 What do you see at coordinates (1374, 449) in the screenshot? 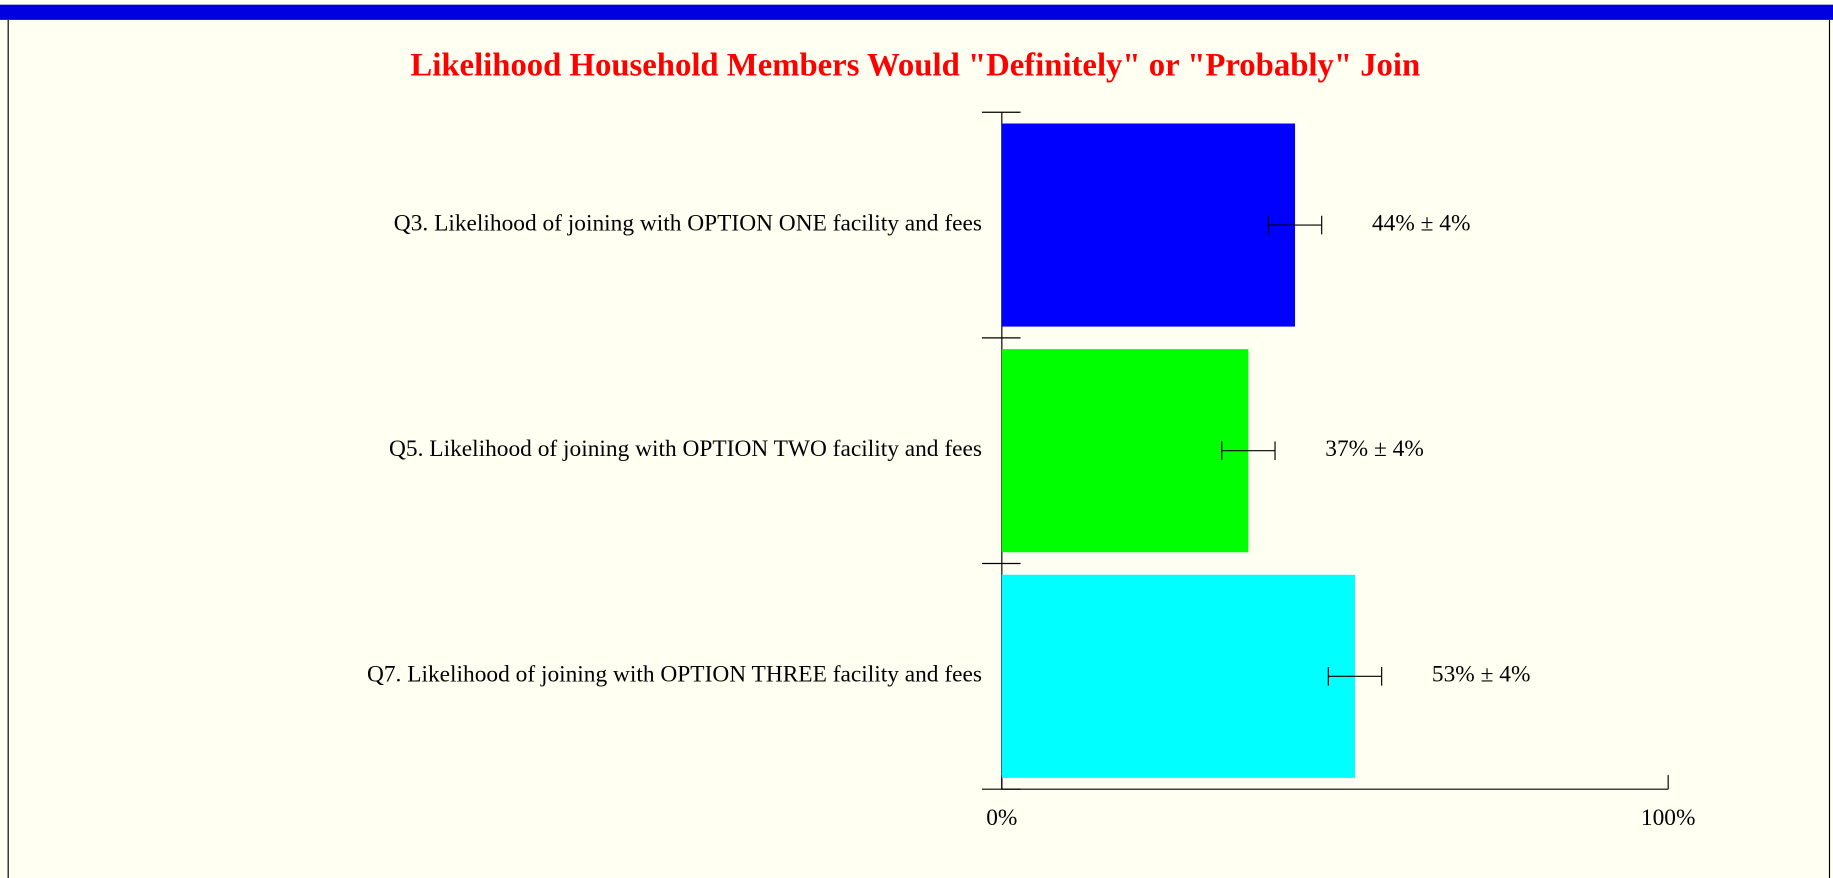
I see `value-label: 37% ± 4%` at bounding box center [1374, 449].